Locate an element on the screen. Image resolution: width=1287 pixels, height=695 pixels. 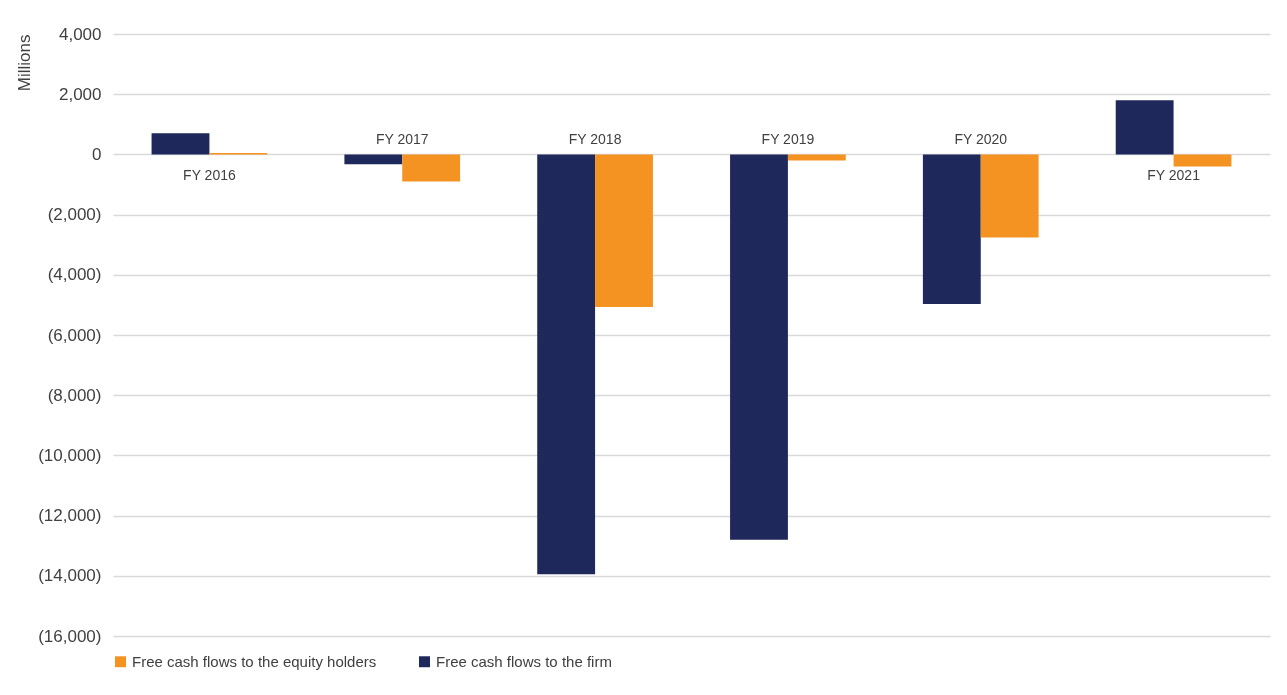
y-tick-label: 2,000 is located at coordinates (80, 94).